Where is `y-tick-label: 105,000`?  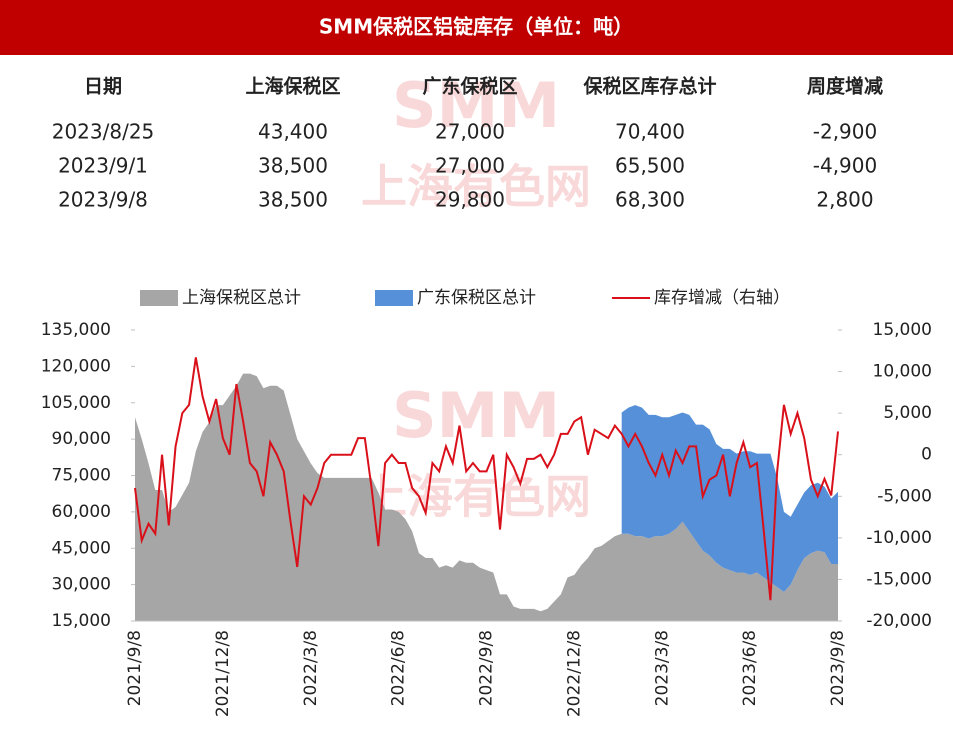 y-tick-label: 105,000 is located at coordinates (76, 403).